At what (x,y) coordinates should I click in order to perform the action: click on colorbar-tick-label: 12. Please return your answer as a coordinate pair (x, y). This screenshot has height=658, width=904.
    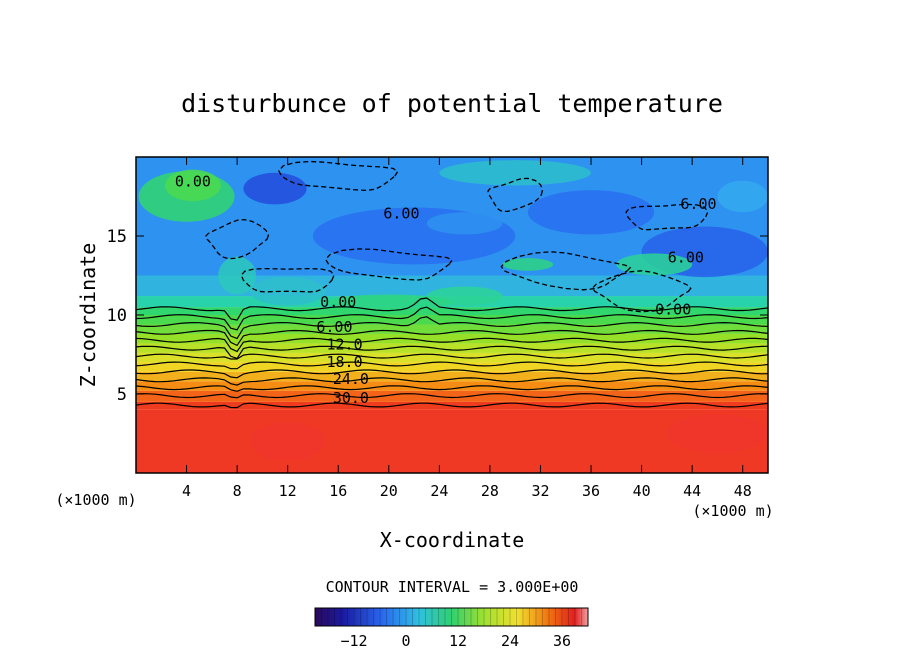
    Looking at the image, I should click on (458, 641).